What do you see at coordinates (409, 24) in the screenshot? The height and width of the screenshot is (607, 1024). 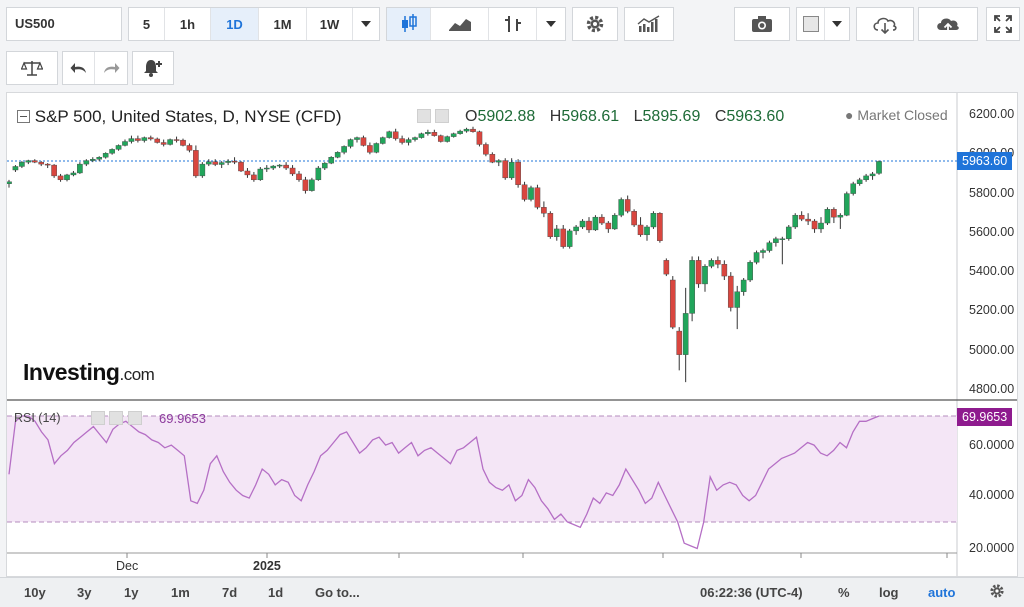 I see `candlestick-button` at bounding box center [409, 24].